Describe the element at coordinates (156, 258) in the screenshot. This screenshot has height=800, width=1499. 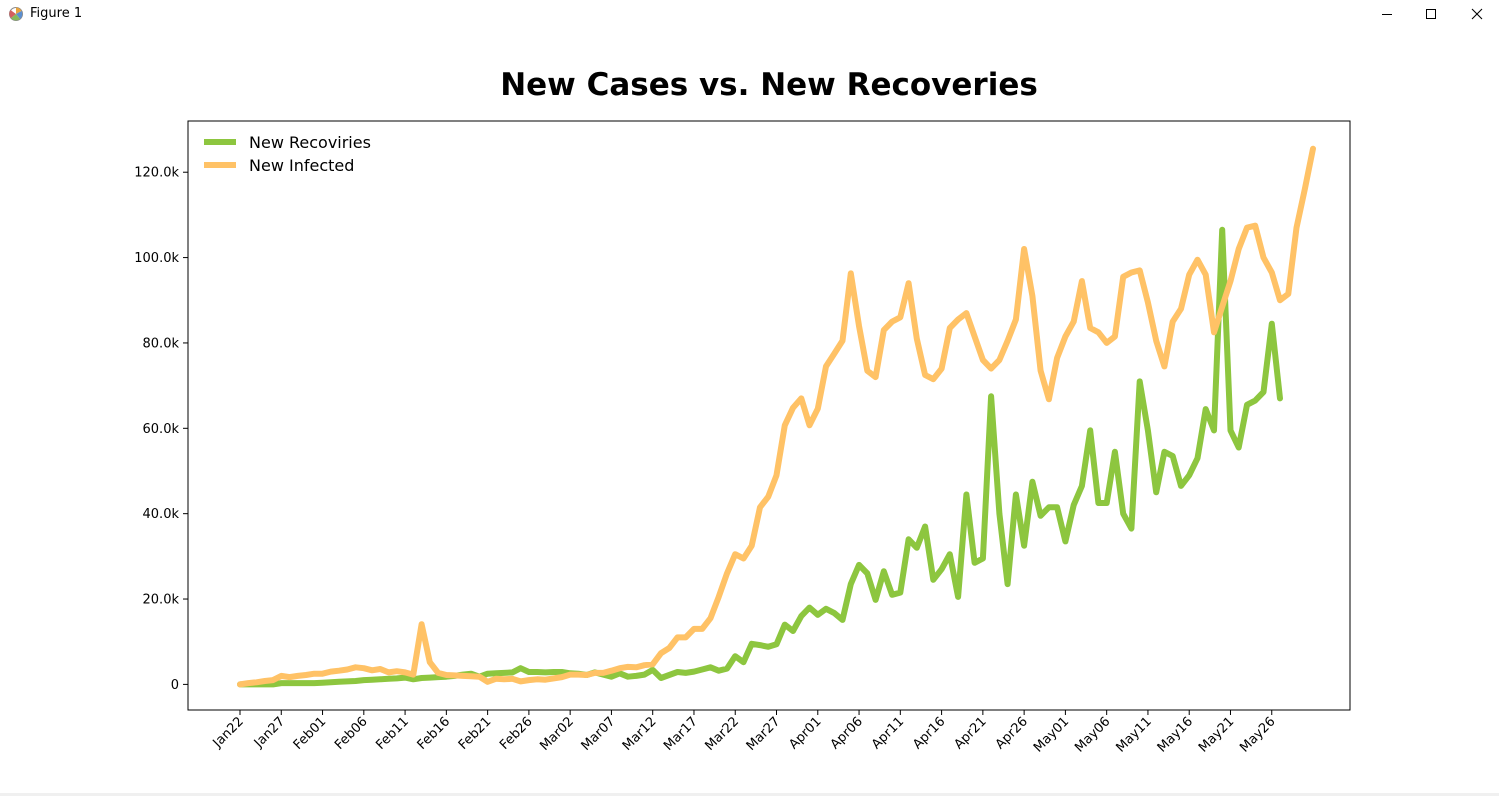
I see `y-tick-label: 100.0k` at that location.